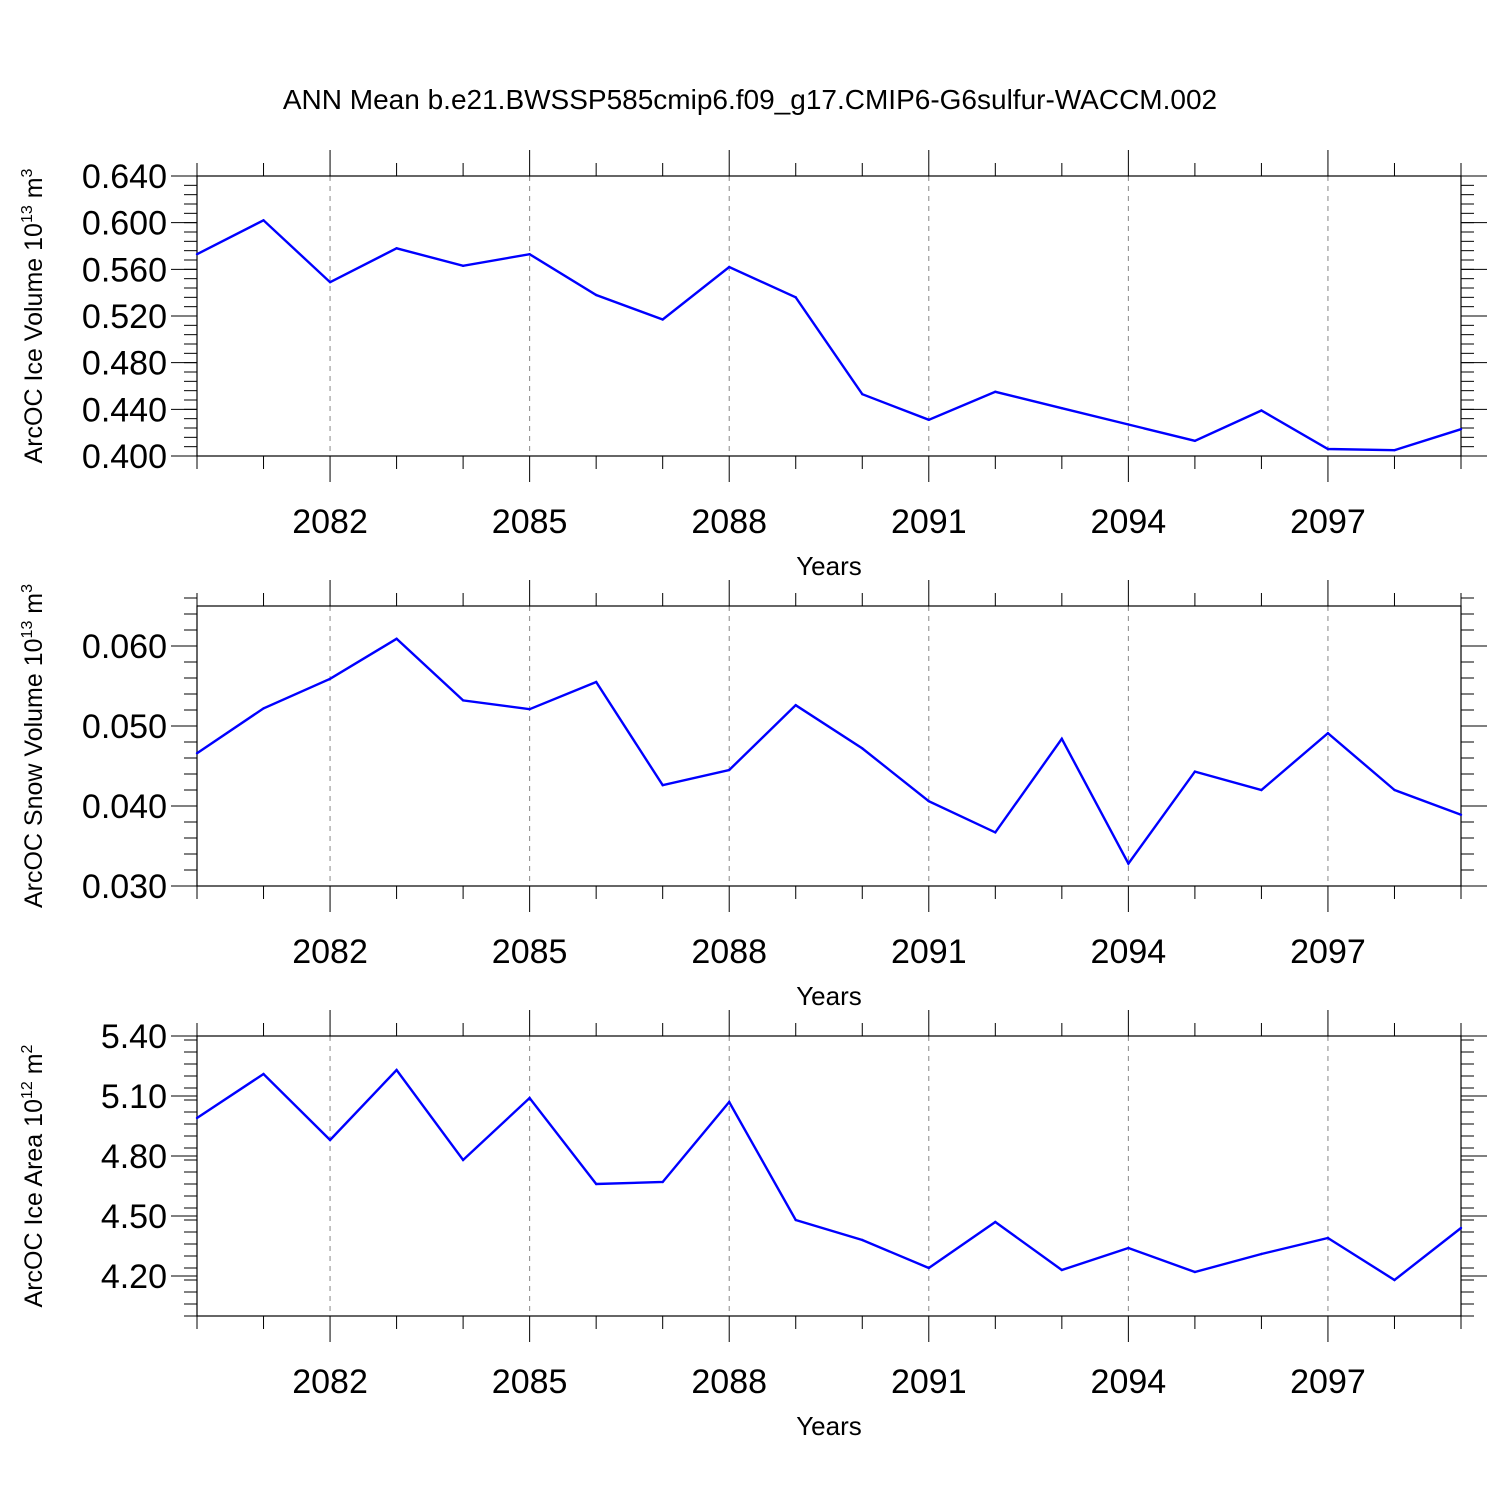 The height and width of the screenshot is (1500, 1500). What do you see at coordinates (27, 172) in the screenshot?
I see `ice-volume-y-axis-title-sup: 3` at bounding box center [27, 172].